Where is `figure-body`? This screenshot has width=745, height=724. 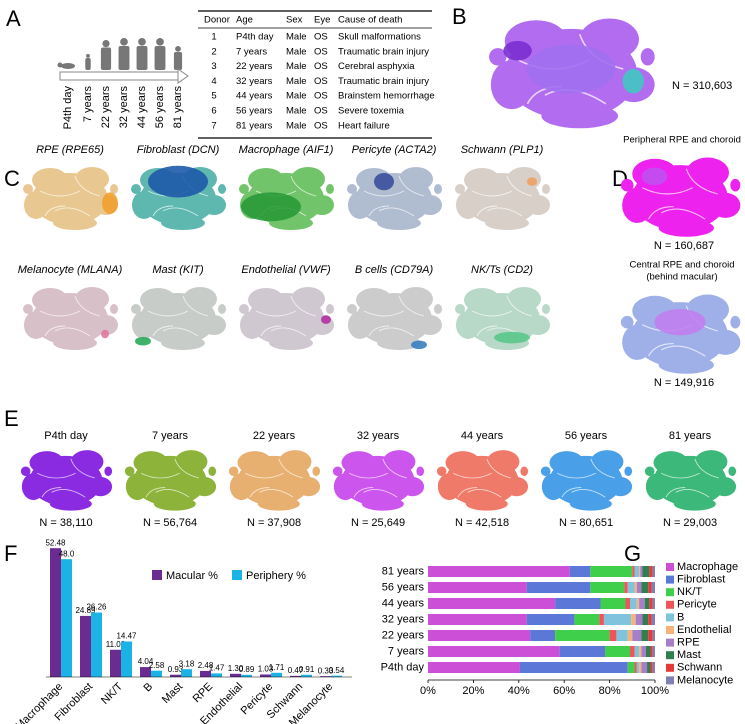 figure-body is located at coordinates (178, 61).